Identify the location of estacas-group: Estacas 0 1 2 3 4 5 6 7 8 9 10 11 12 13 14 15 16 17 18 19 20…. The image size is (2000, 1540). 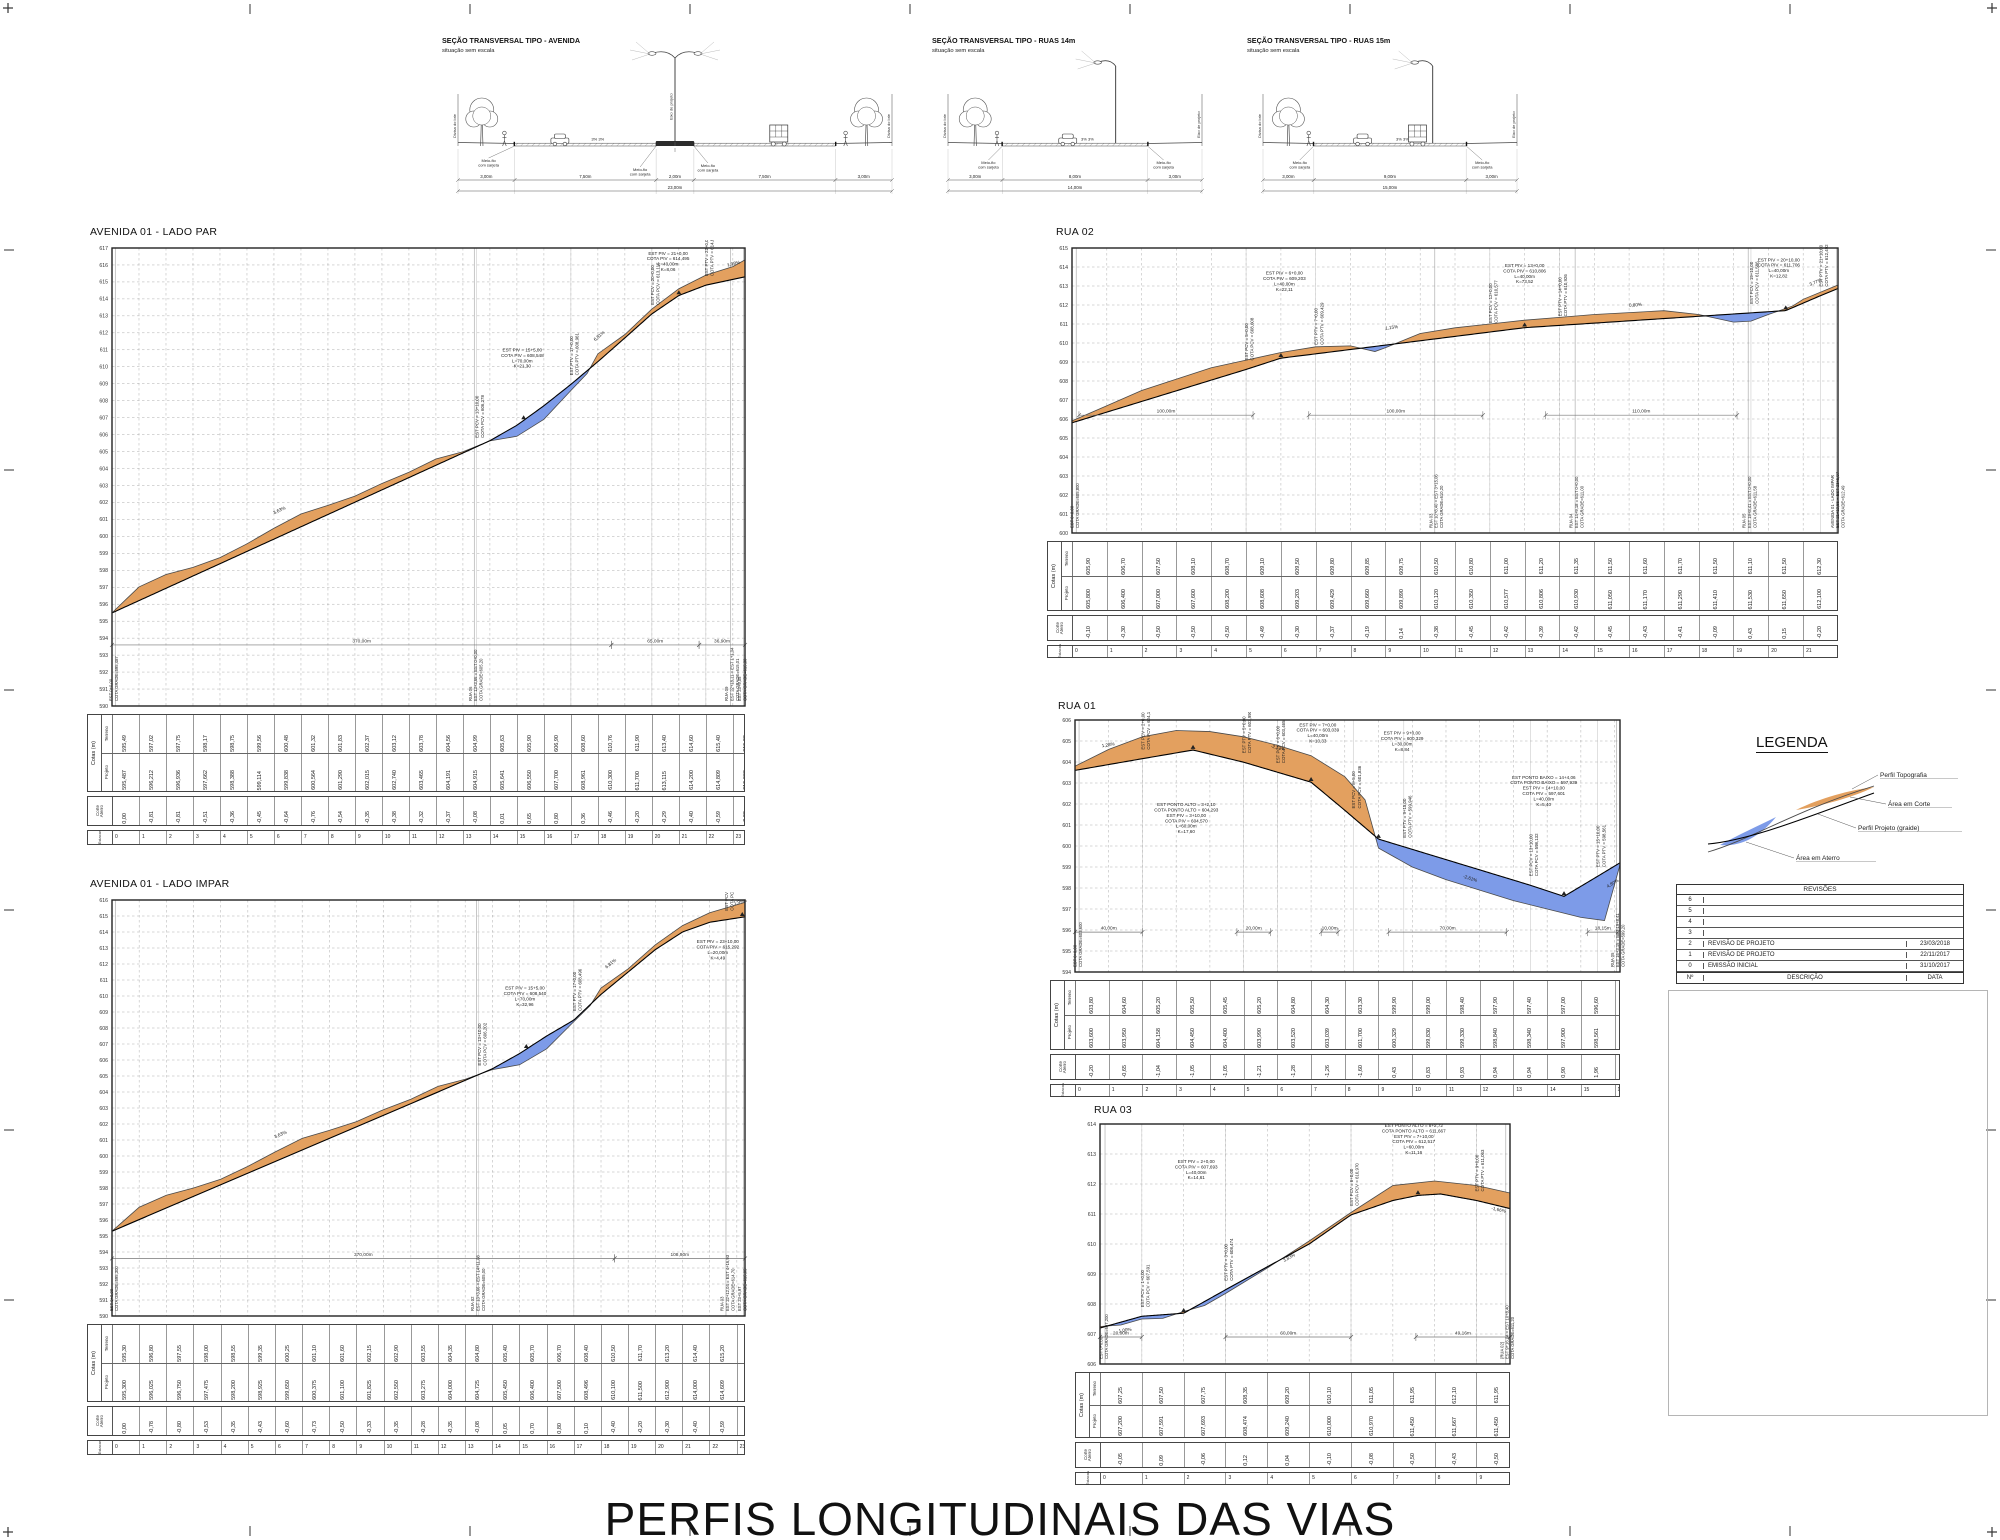
(416, 837).